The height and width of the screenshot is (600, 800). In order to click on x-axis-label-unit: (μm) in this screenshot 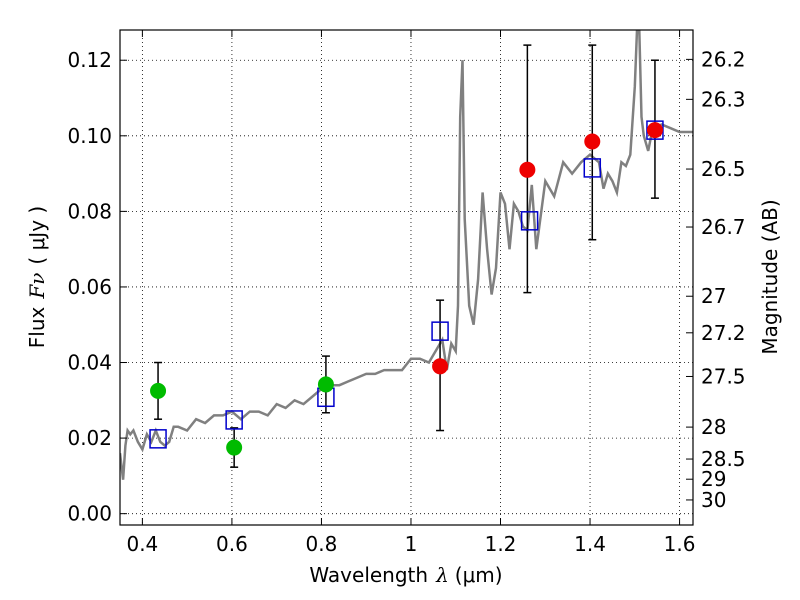, I will do `click(479, 575)`.